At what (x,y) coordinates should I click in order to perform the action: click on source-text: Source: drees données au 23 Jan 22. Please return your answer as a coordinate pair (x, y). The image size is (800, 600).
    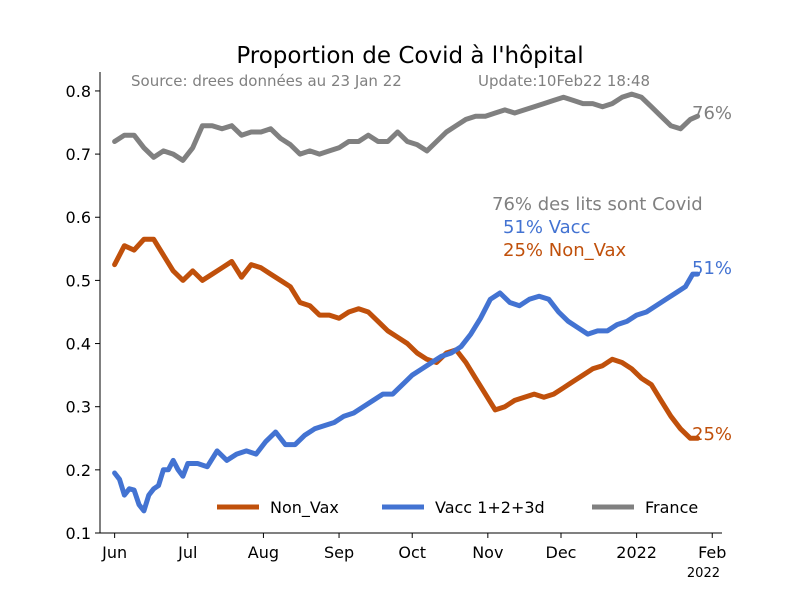
    Looking at the image, I should click on (266, 81).